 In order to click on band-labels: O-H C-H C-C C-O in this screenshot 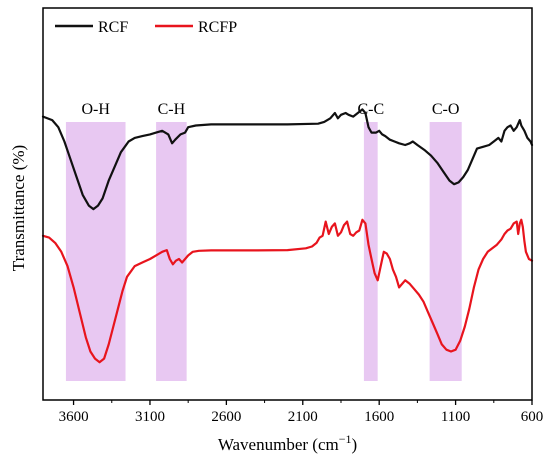, I will do `click(271, 109)`.